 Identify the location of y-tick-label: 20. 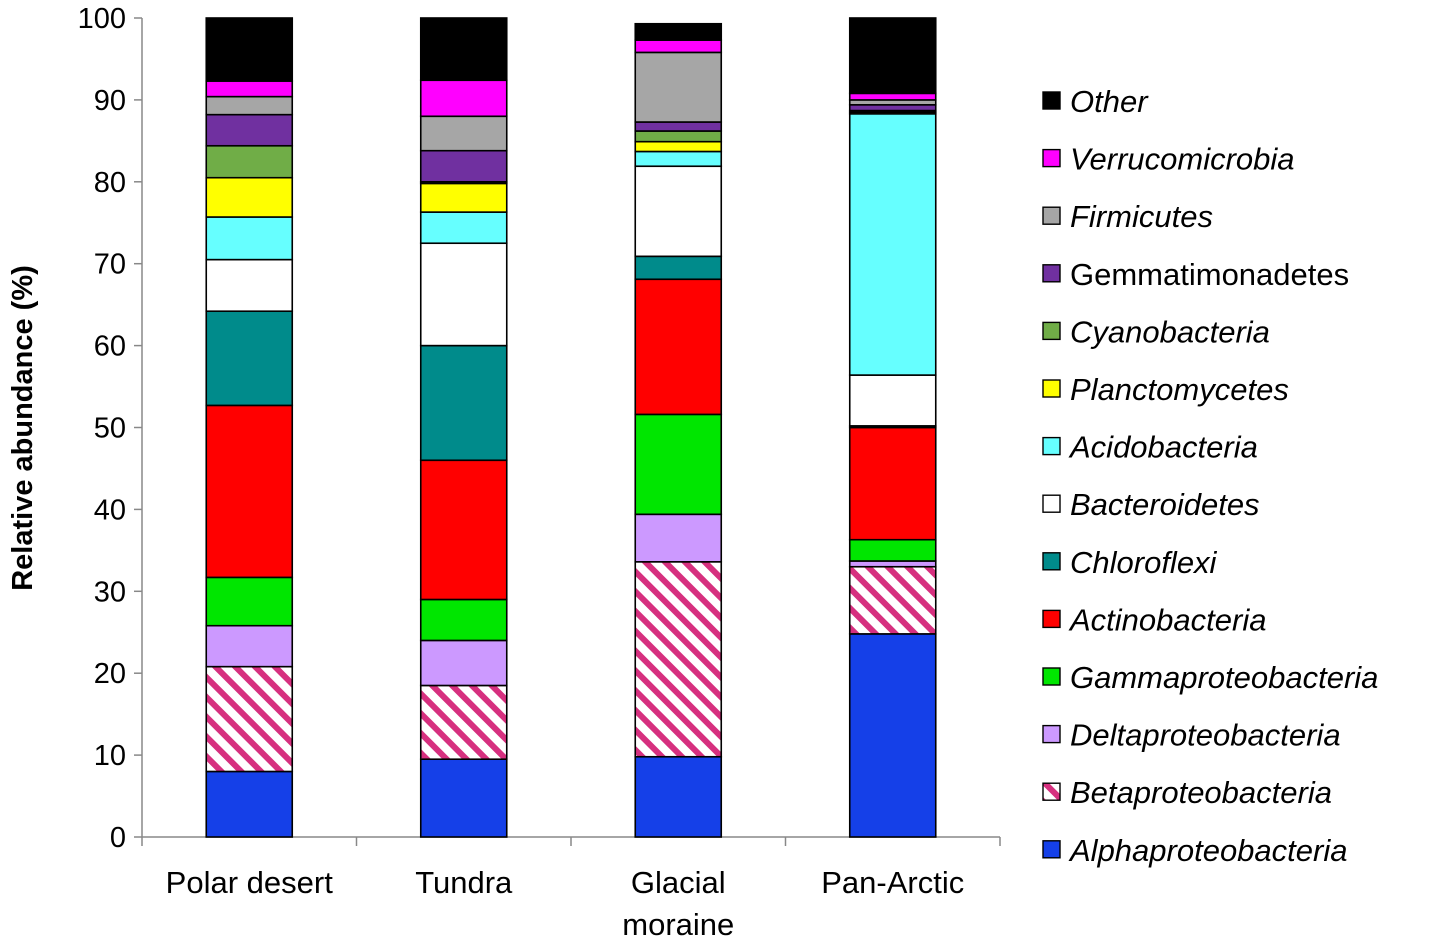
(110, 674).